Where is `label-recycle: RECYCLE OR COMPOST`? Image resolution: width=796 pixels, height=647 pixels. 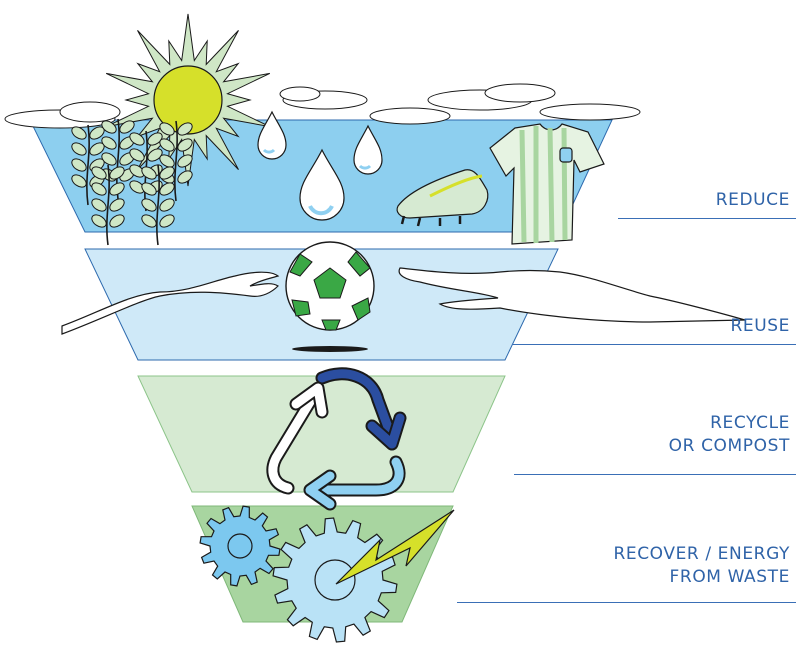 label-recycle: RECYCLE OR COMPOST is located at coordinates (729, 435).